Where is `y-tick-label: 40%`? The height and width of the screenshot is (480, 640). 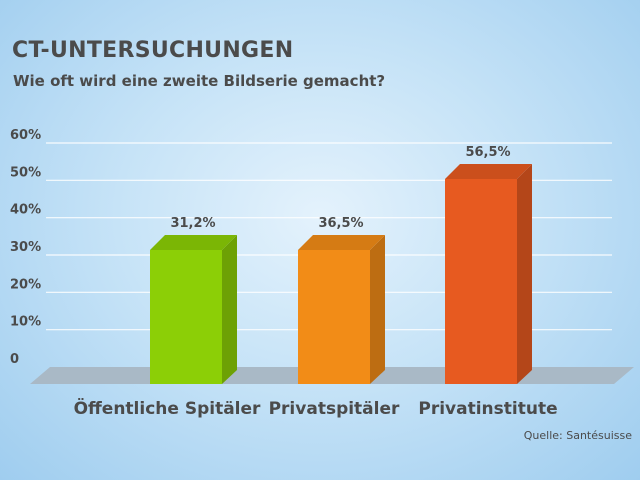
y-tick-label: 40% is located at coordinates (25, 210).